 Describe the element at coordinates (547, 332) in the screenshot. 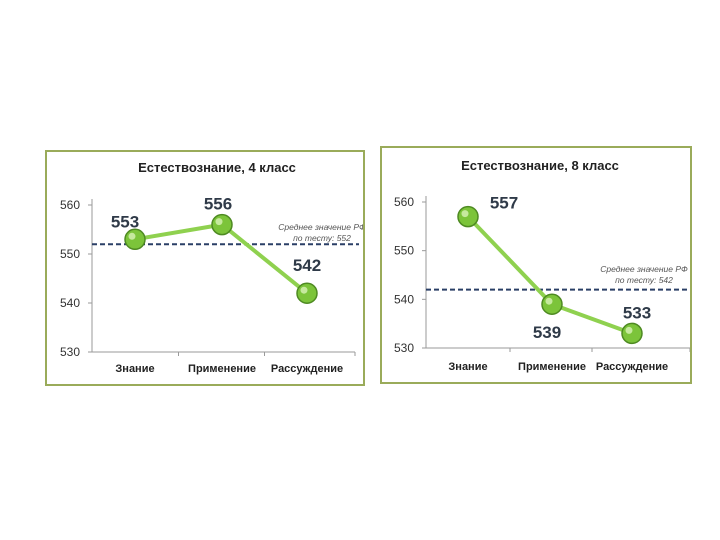

I see `data-label: 539` at that location.